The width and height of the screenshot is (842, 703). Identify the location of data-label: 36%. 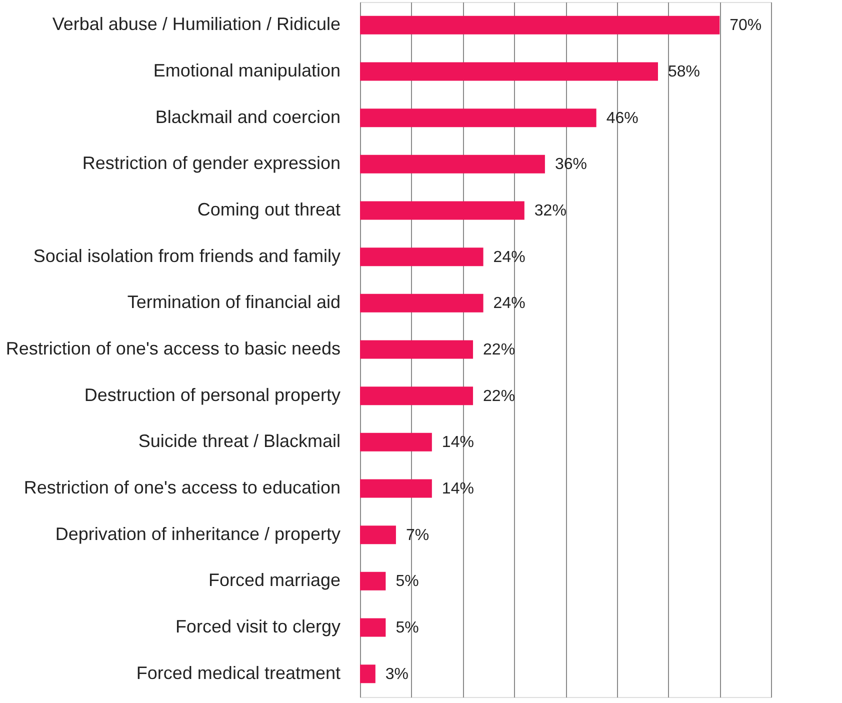
(570, 165).